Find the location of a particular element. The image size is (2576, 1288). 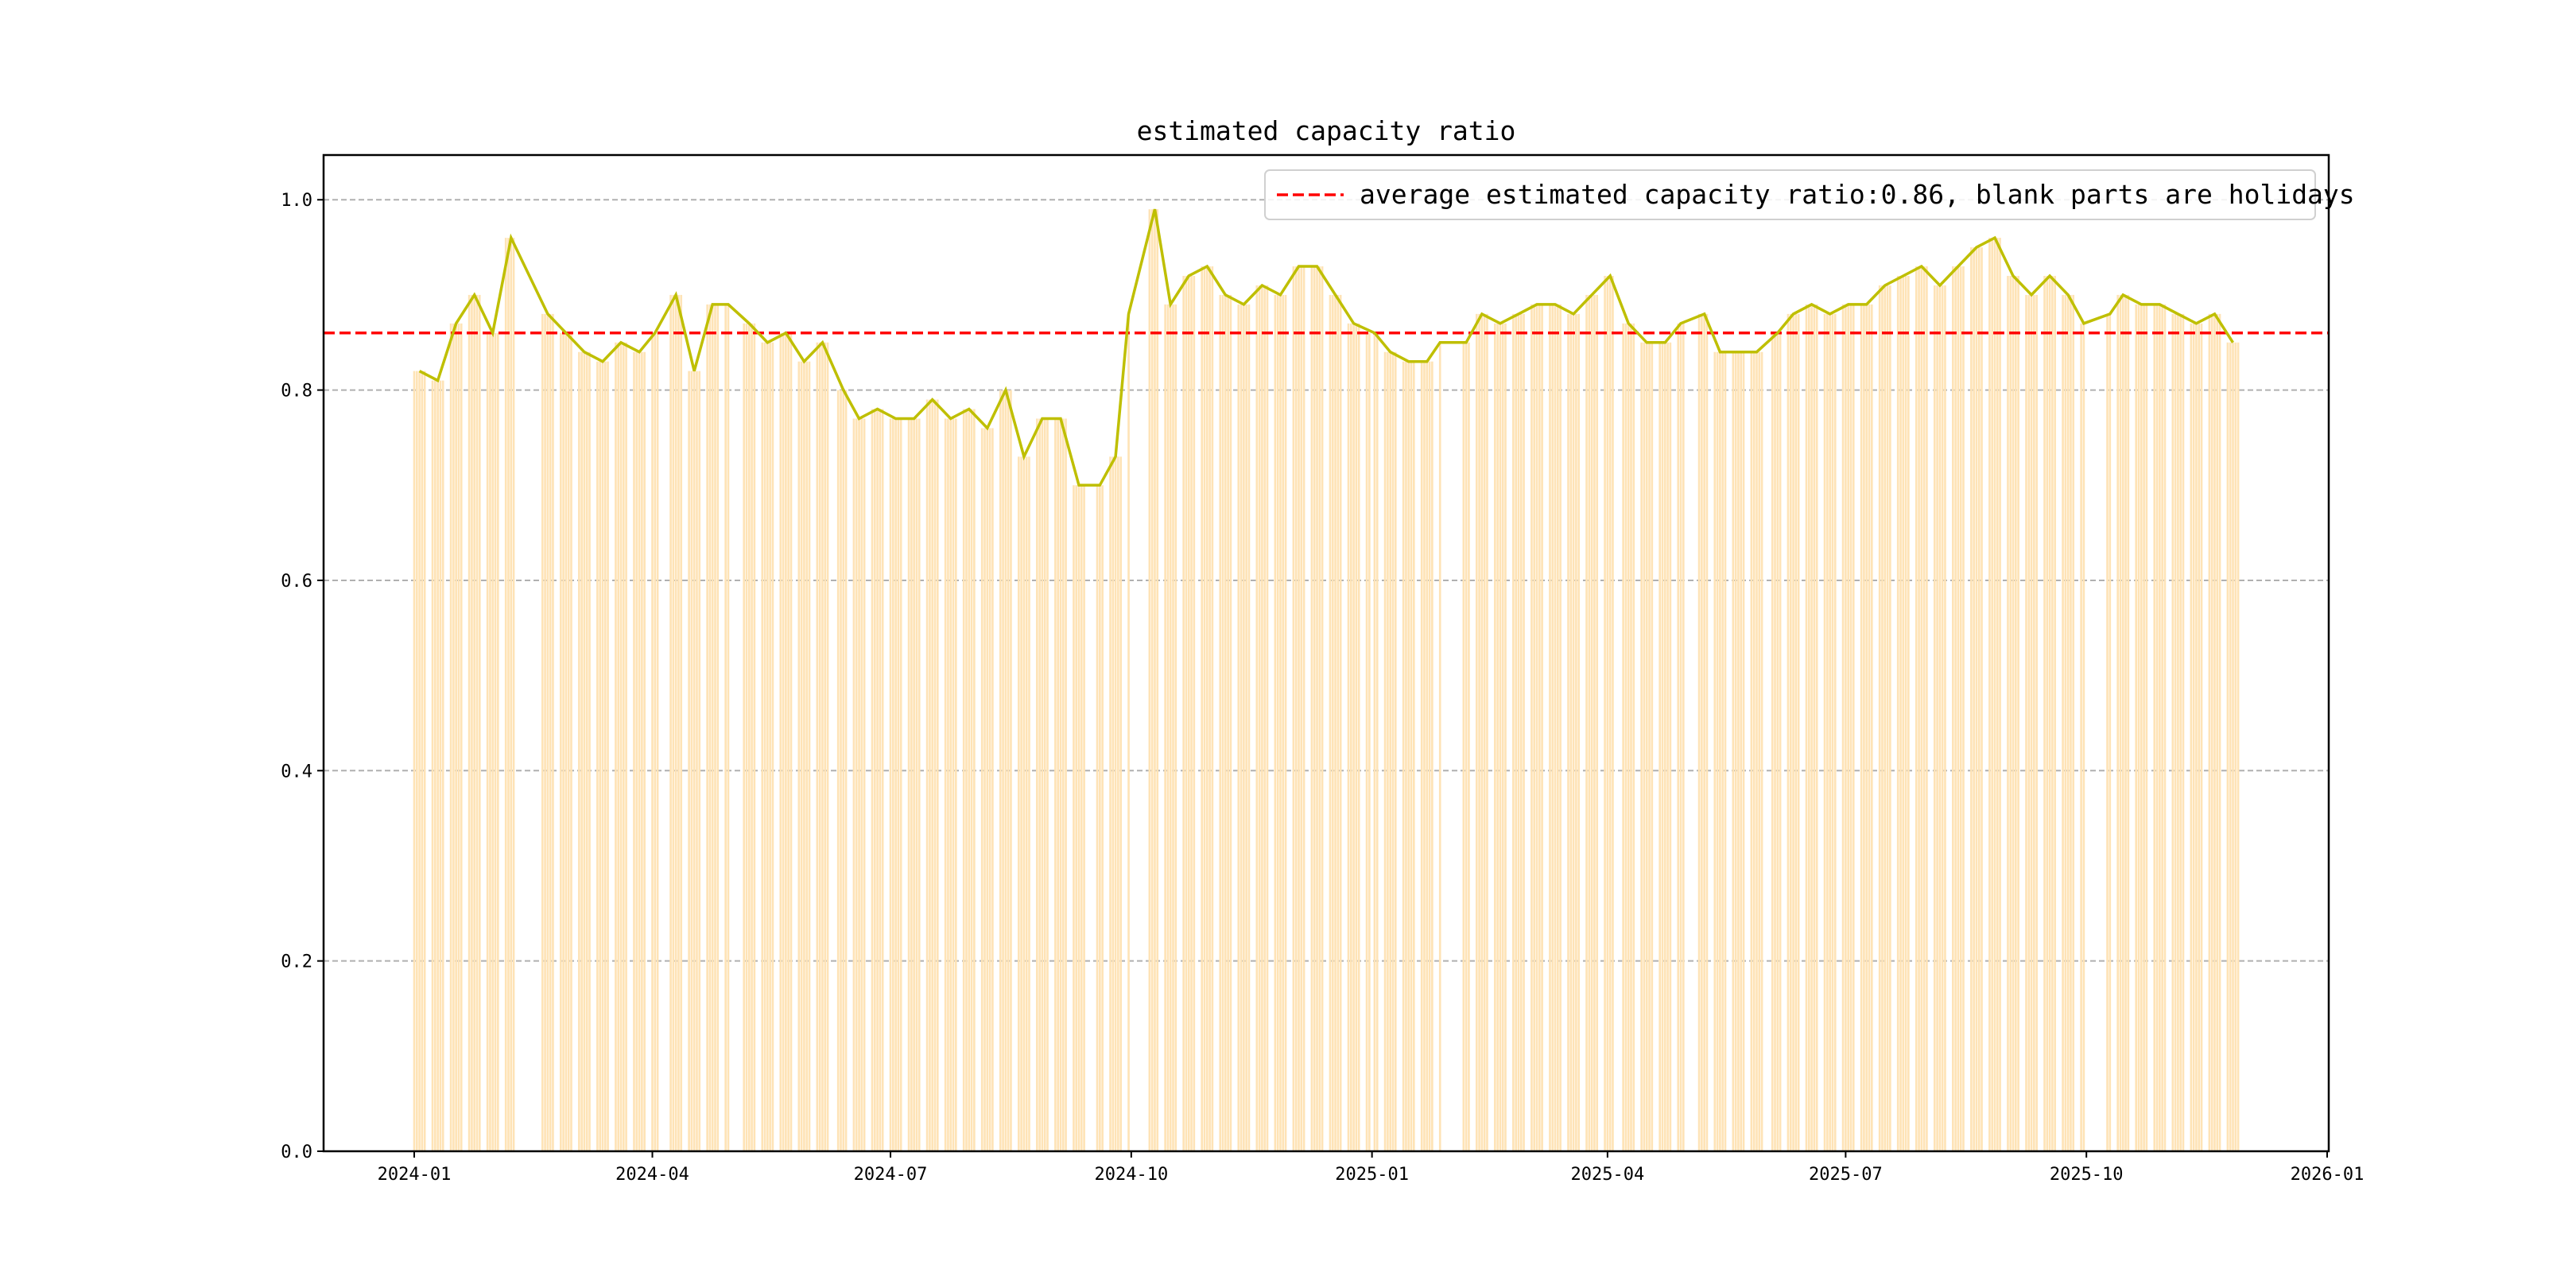

x-tick-label: 2024-01 is located at coordinates (415, 1175).